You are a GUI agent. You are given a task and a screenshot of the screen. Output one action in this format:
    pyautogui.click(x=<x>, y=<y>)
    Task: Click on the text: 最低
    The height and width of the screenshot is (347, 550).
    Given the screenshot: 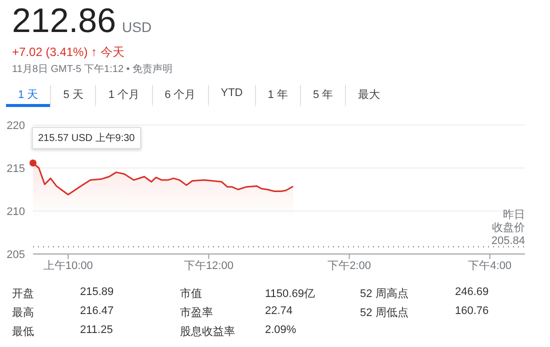 What is the action you would take?
    pyautogui.click(x=23, y=332)
    